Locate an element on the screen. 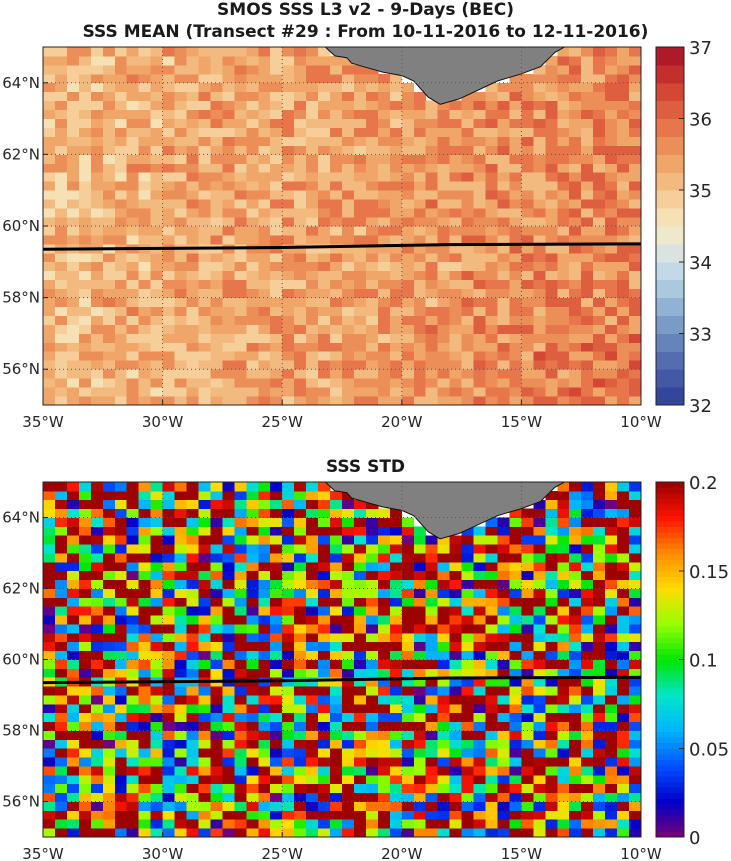  land-mask-iceland is located at coordinates (444, 510).